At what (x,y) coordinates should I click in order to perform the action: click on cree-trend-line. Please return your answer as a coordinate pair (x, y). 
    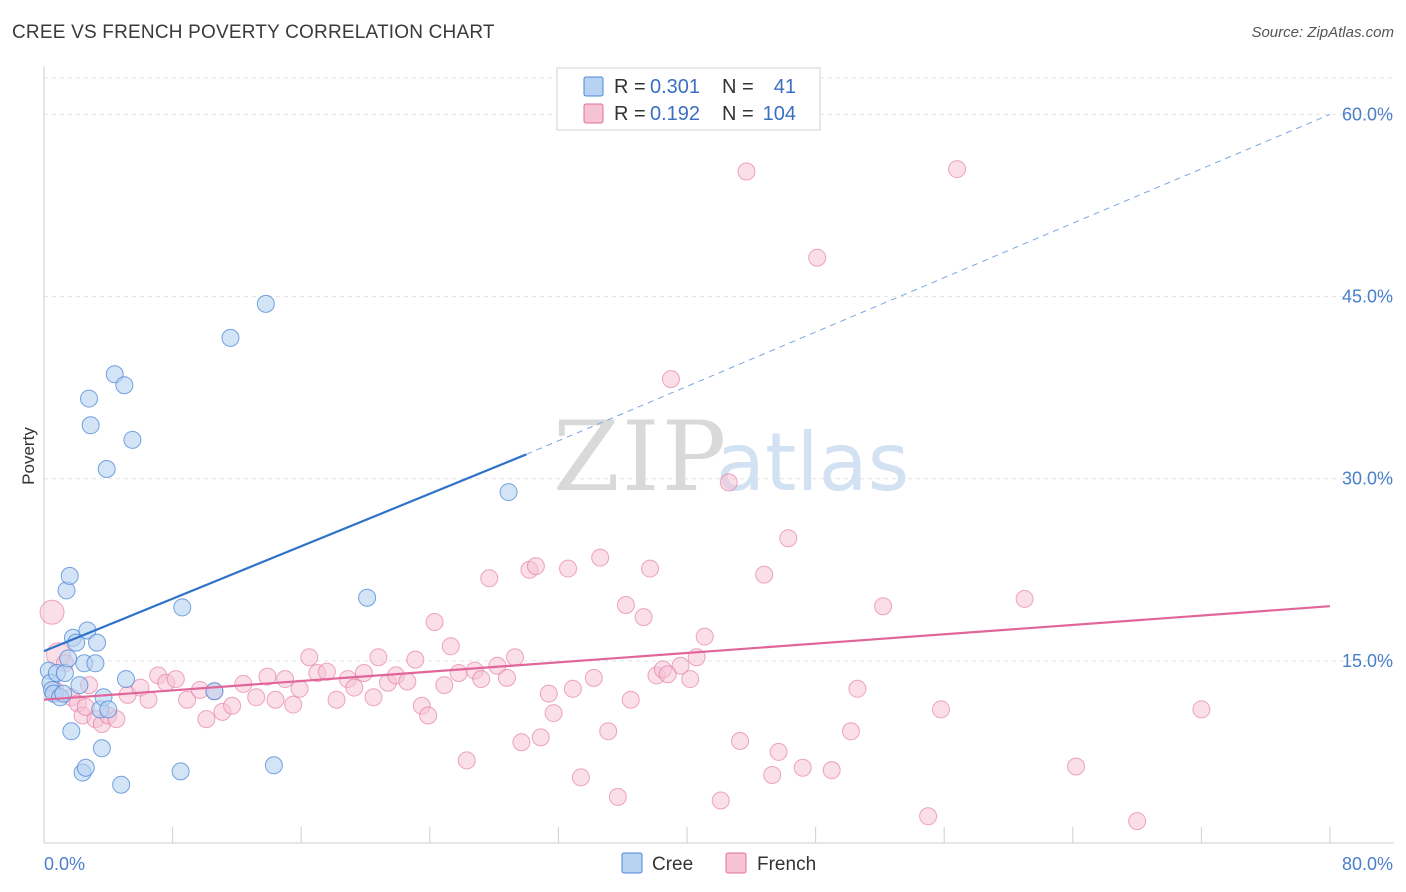
    Looking at the image, I should click on (285, 553).